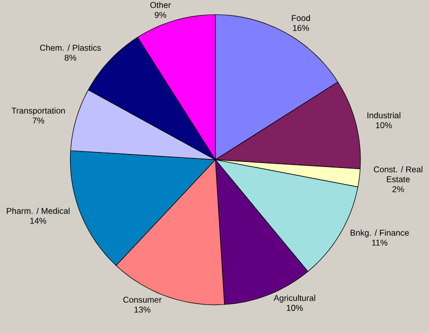 This screenshot has height=333, width=429. What do you see at coordinates (295, 298) in the screenshot?
I see `slice-label: Agricultural` at bounding box center [295, 298].